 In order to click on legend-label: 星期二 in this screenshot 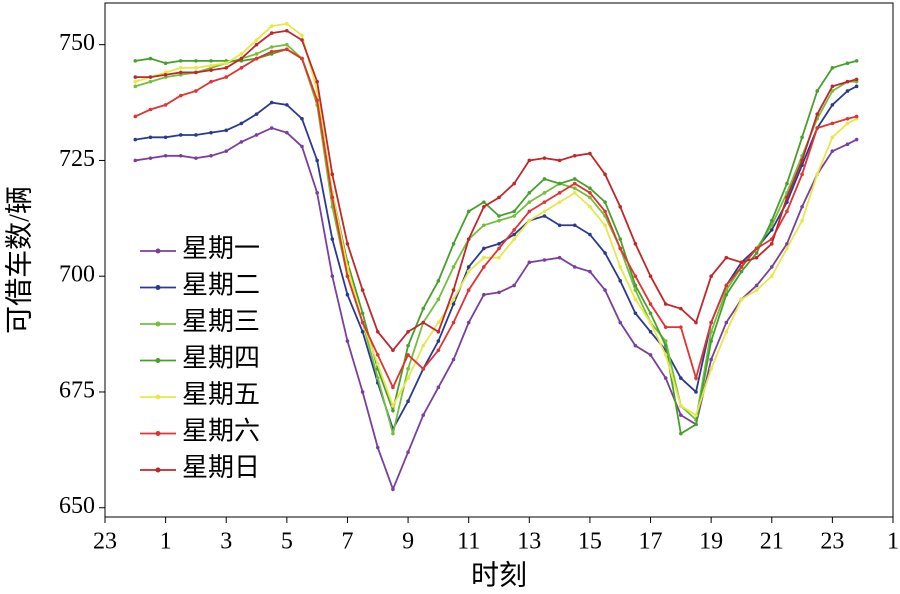, I will do `click(221, 284)`.